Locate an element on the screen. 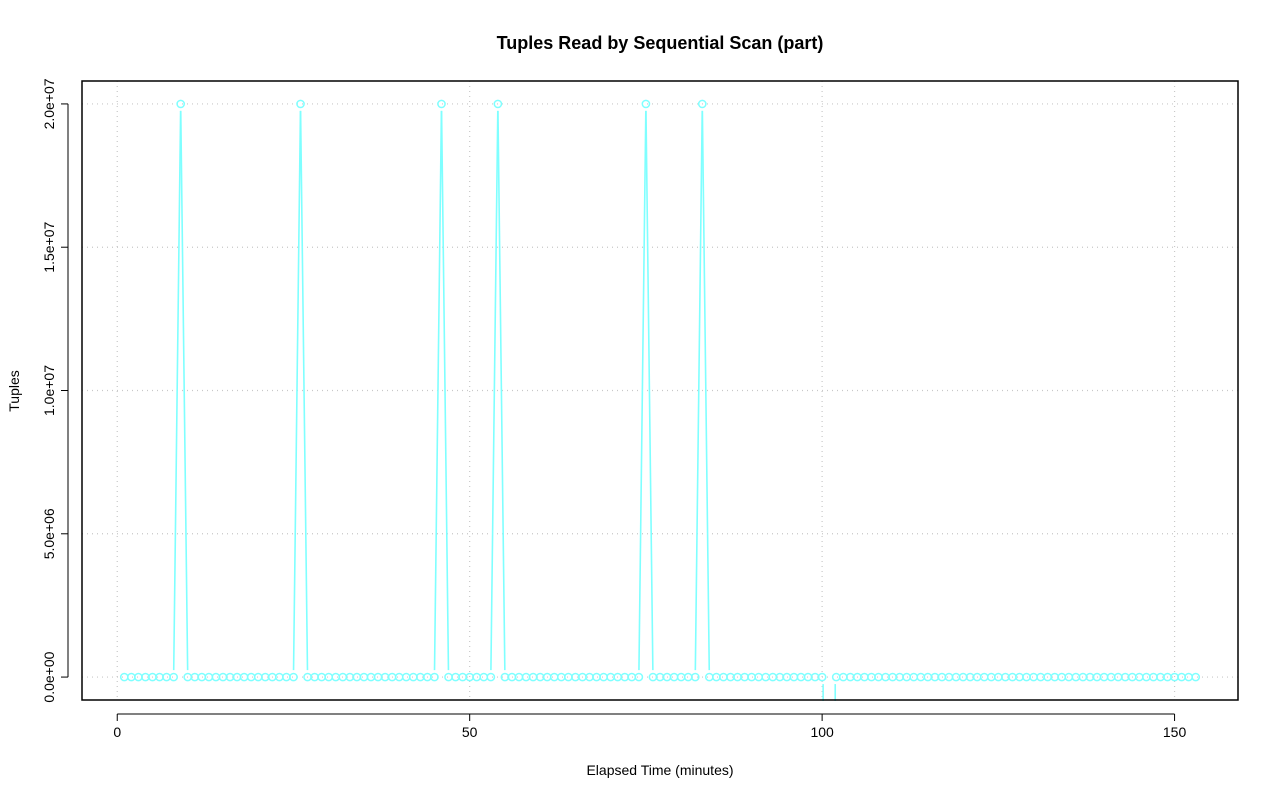 The image size is (1280, 801). y-tick-label: 1.5e+07 is located at coordinates (49, 247).